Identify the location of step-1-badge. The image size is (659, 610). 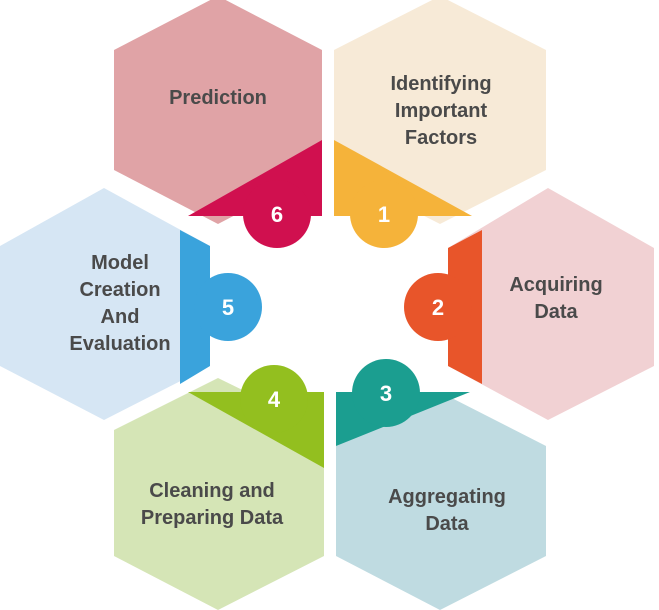
(384, 214).